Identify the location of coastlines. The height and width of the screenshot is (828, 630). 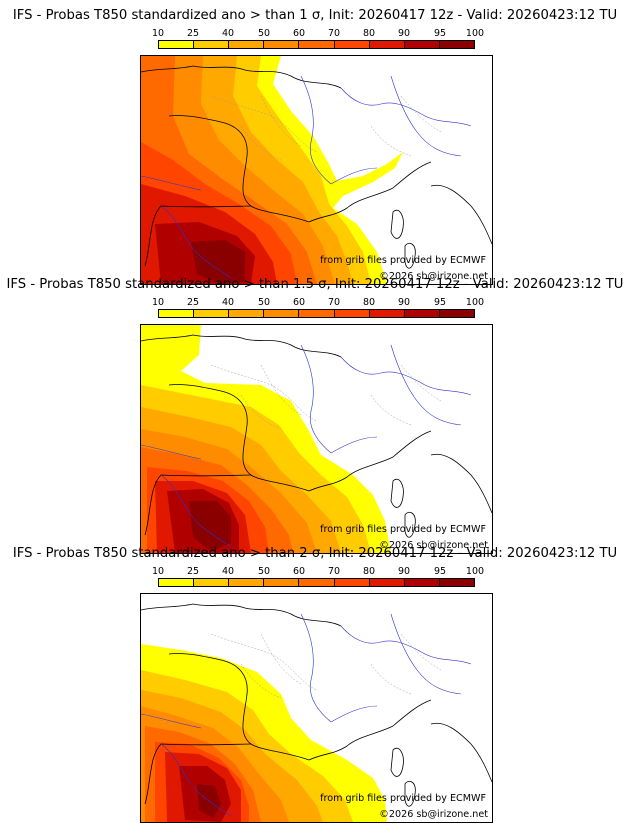
(316, 167).